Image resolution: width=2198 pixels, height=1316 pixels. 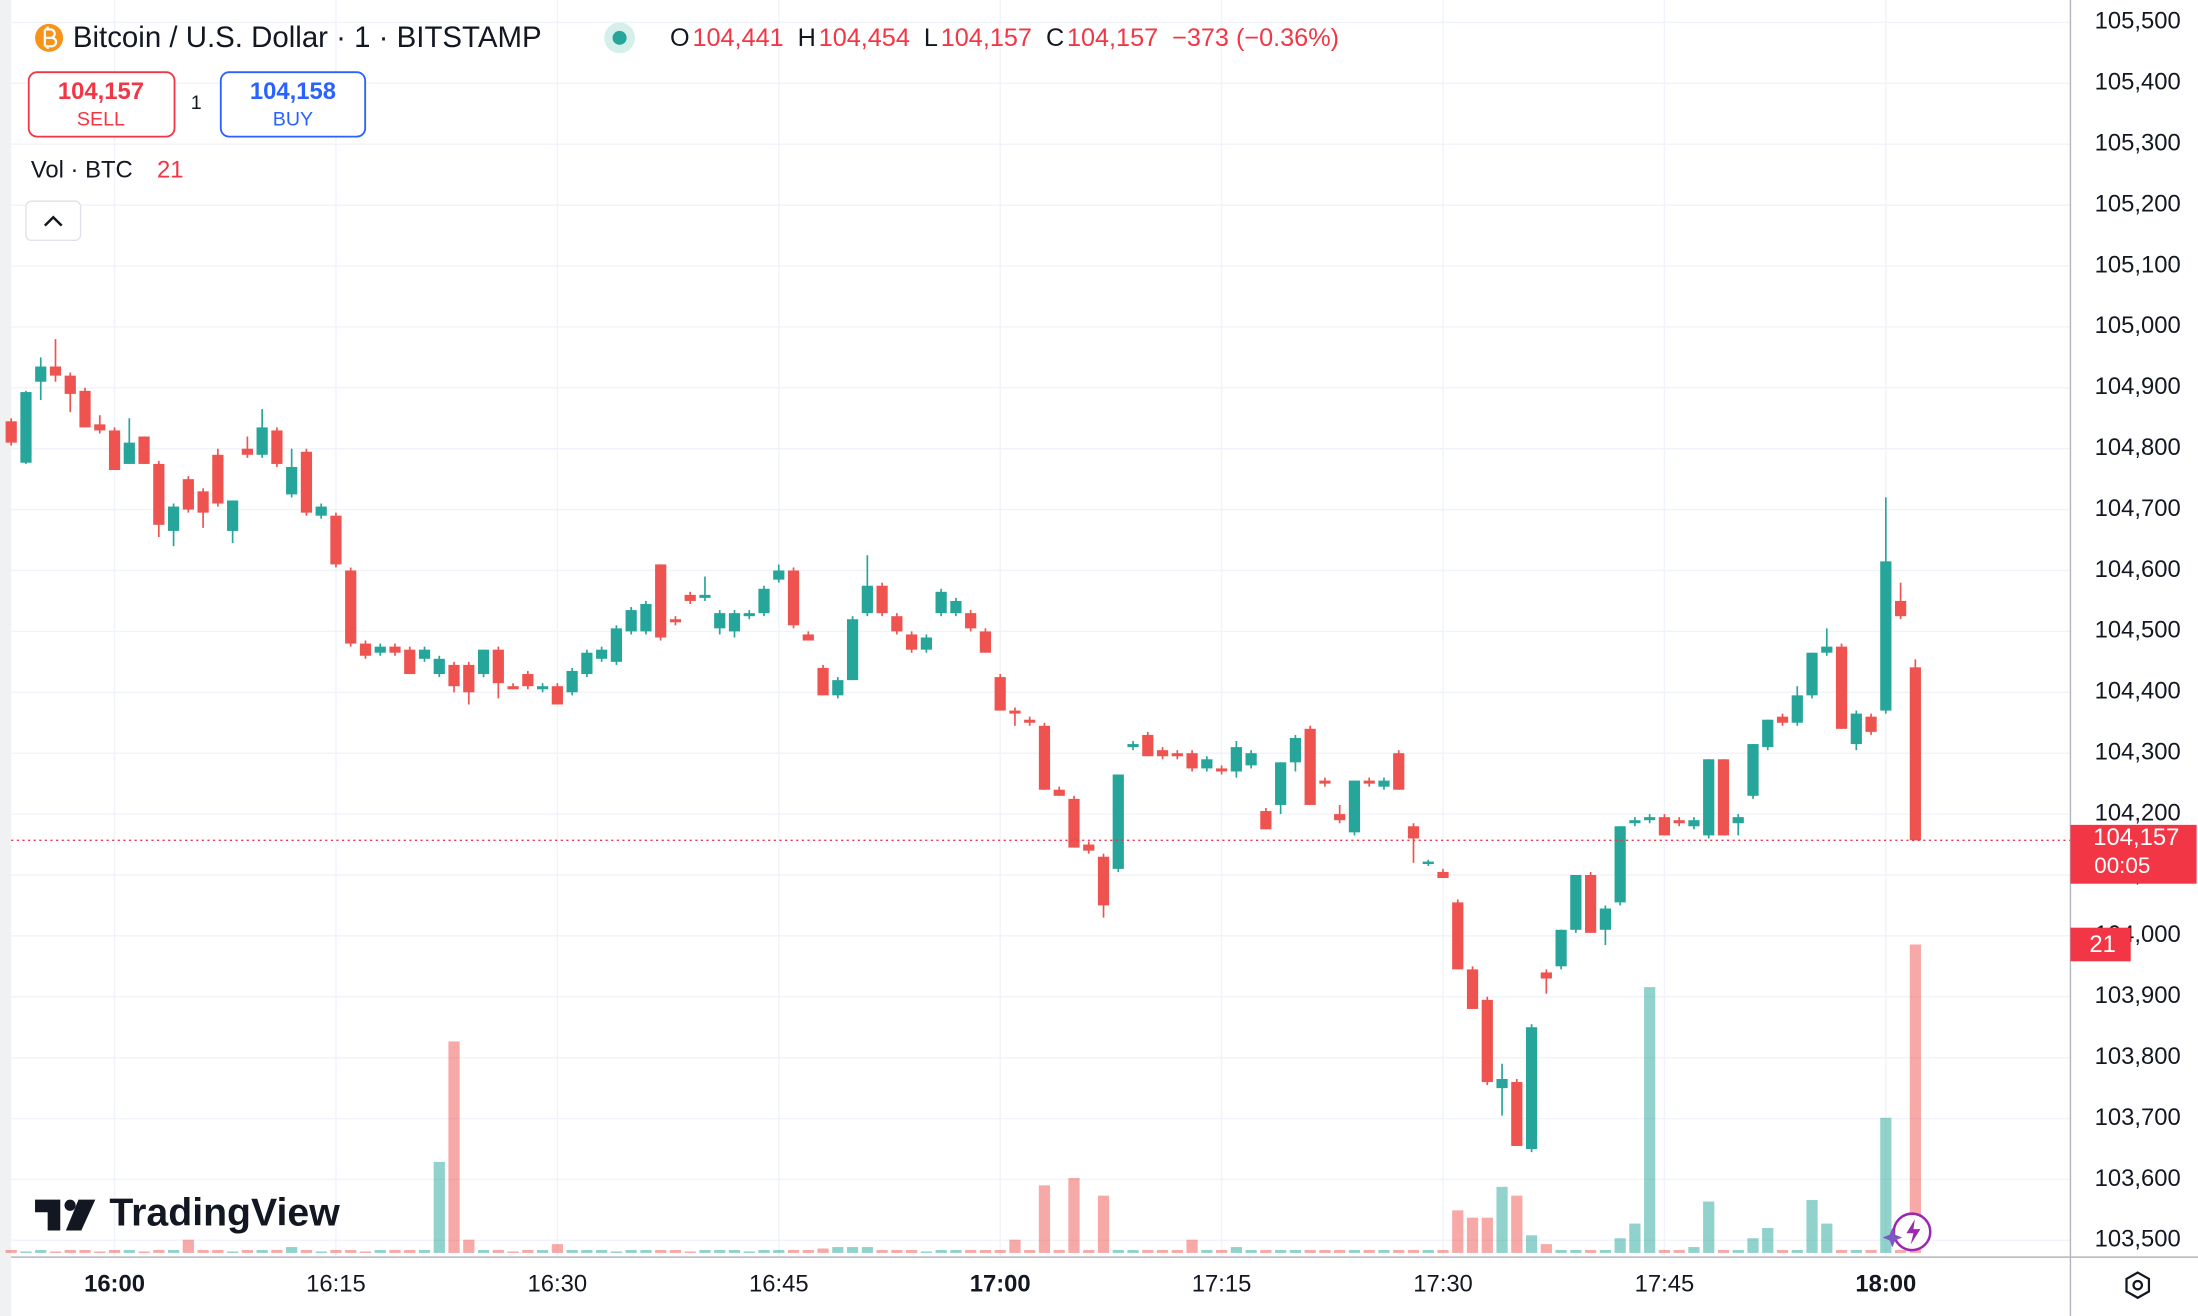 I want to click on x-tick-label: 18:00, so click(x=1885, y=1283).